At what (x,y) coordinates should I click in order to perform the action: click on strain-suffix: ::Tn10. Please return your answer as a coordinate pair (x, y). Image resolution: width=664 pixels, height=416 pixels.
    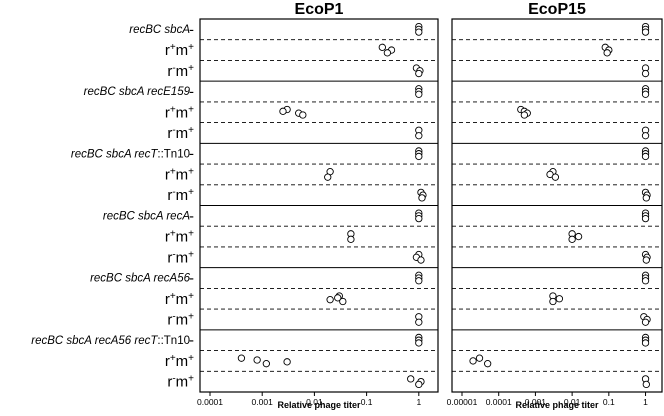
    Looking at the image, I should click on (173, 341).